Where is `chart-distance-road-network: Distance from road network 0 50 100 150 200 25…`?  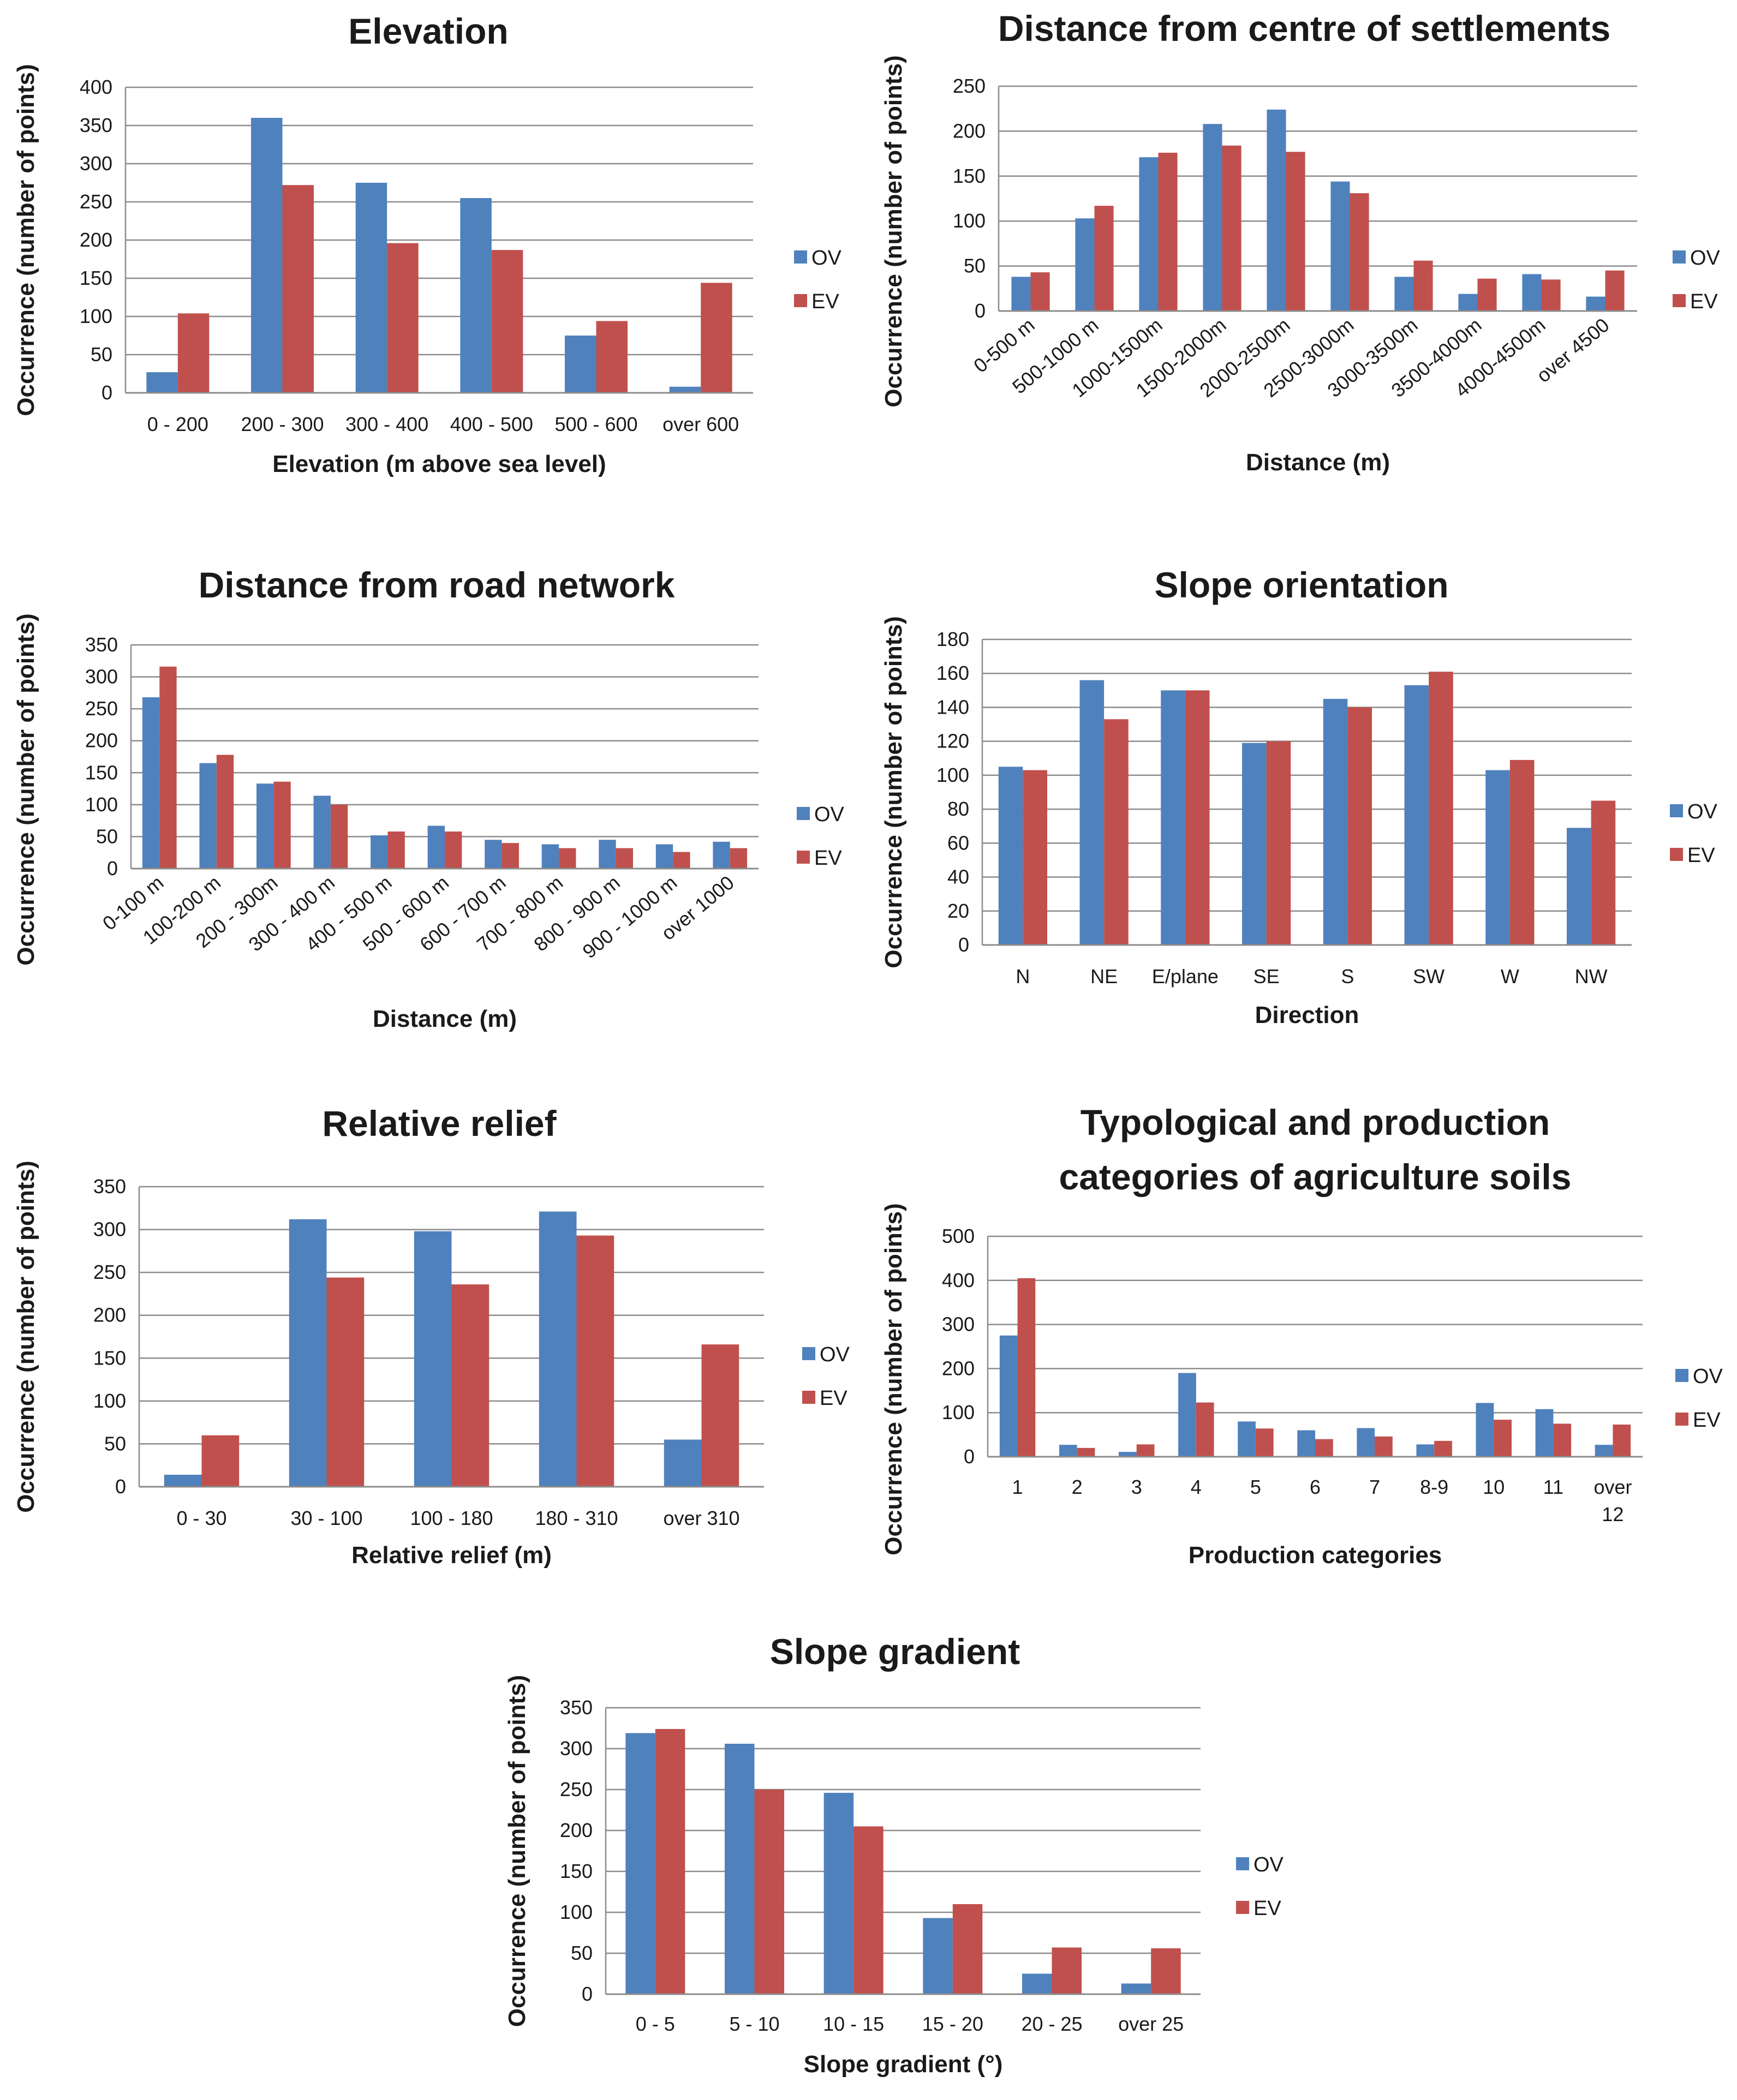 chart-distance-road-network: Distance from road network 0 50 100 150 200 25… is located at coordinates (429, 798).